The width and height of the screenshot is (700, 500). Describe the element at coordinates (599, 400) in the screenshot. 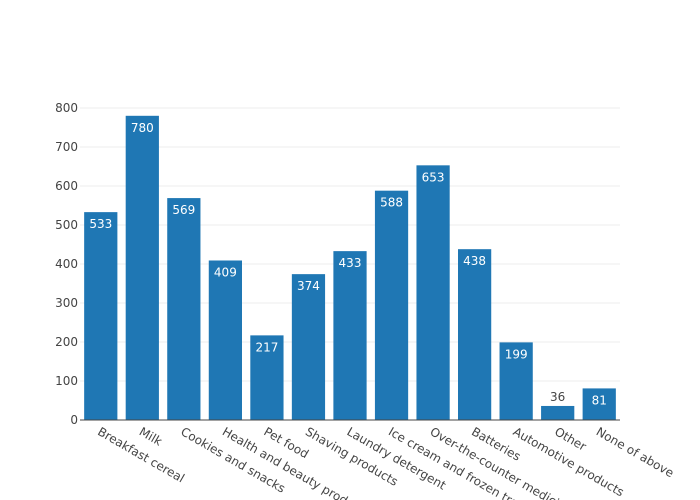

I see `value-label: 81` at that location.